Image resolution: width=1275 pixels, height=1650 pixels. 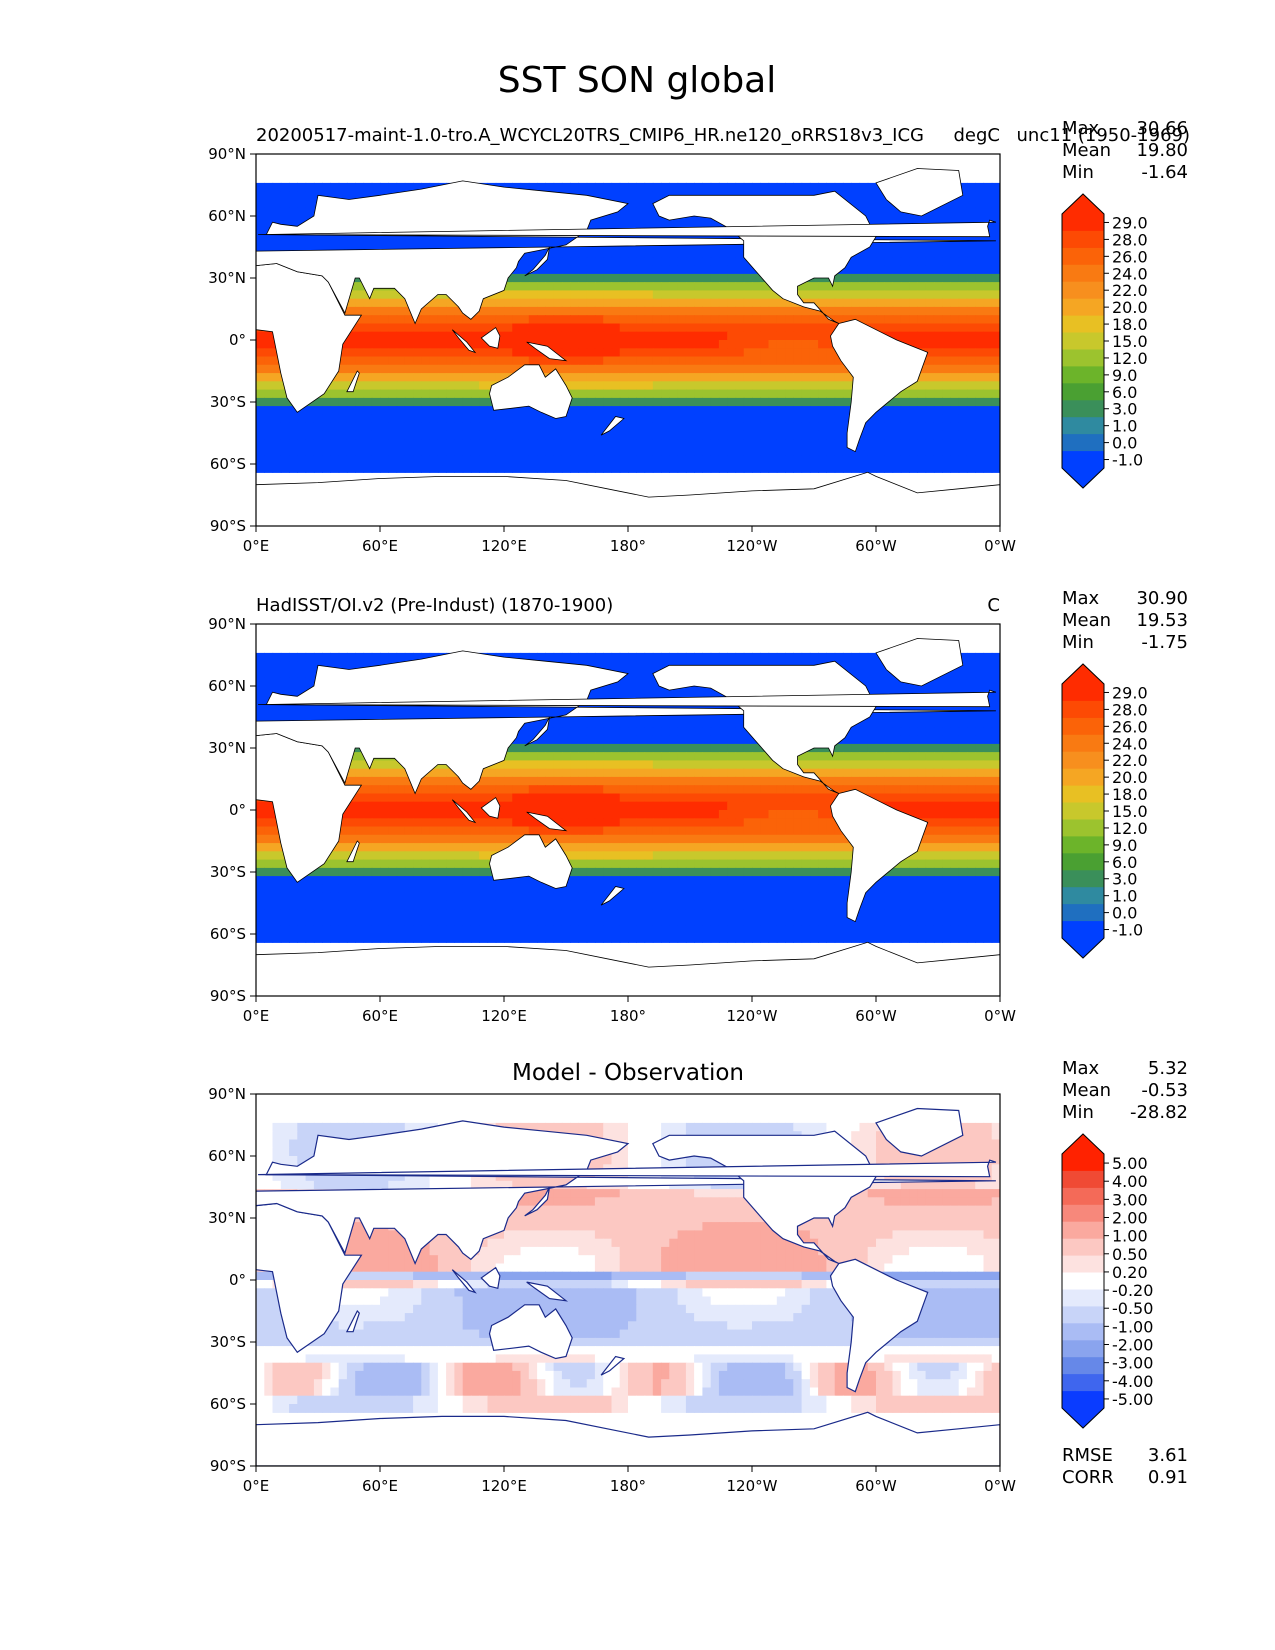 I want to click on colorbar-tick-label: 0.20, so click(x=1130, y=1272).